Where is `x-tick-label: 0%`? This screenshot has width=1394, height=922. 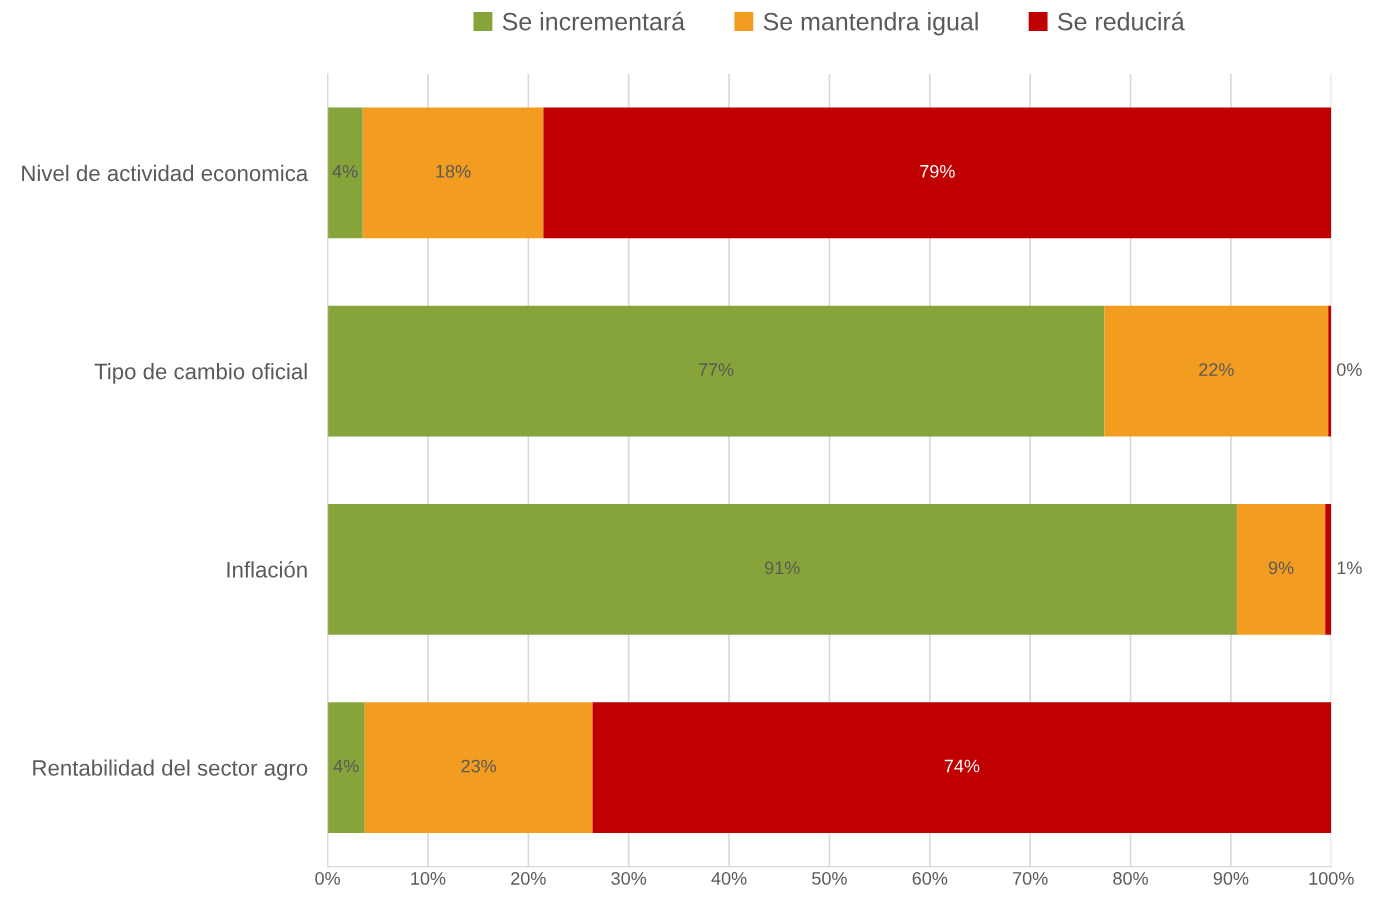 x-tick-label: 0% is located at coordinates (327, 878).